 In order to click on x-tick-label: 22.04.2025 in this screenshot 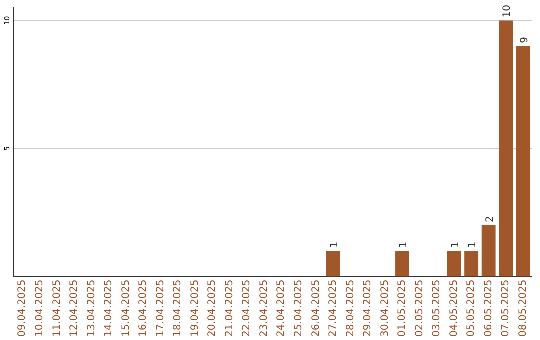, I will do `click(247, 309)`.